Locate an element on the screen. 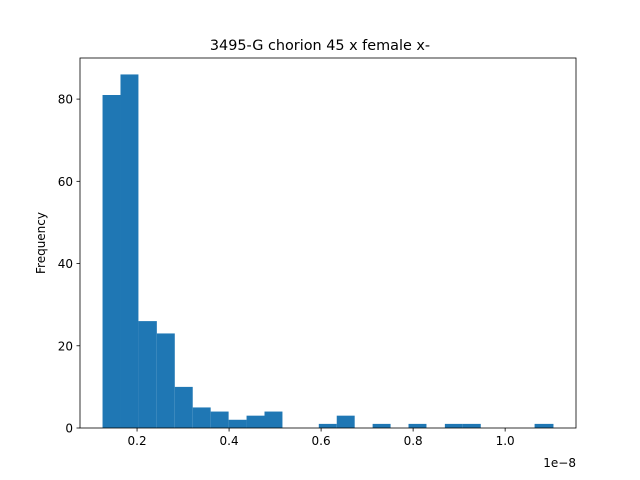 The height and width of the screenshot is (480, 640). x-tick-label: 0.8 is located at coordinates (413, 441).